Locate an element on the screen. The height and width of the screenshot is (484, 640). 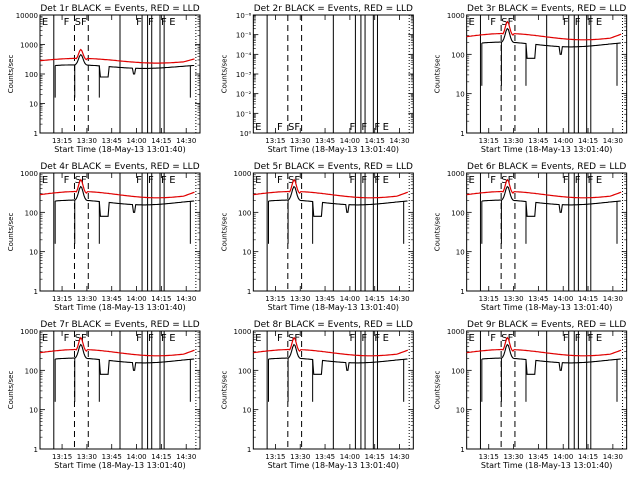
y-tick-label: 10⁻⁶ is located at coordinates (244, 16).